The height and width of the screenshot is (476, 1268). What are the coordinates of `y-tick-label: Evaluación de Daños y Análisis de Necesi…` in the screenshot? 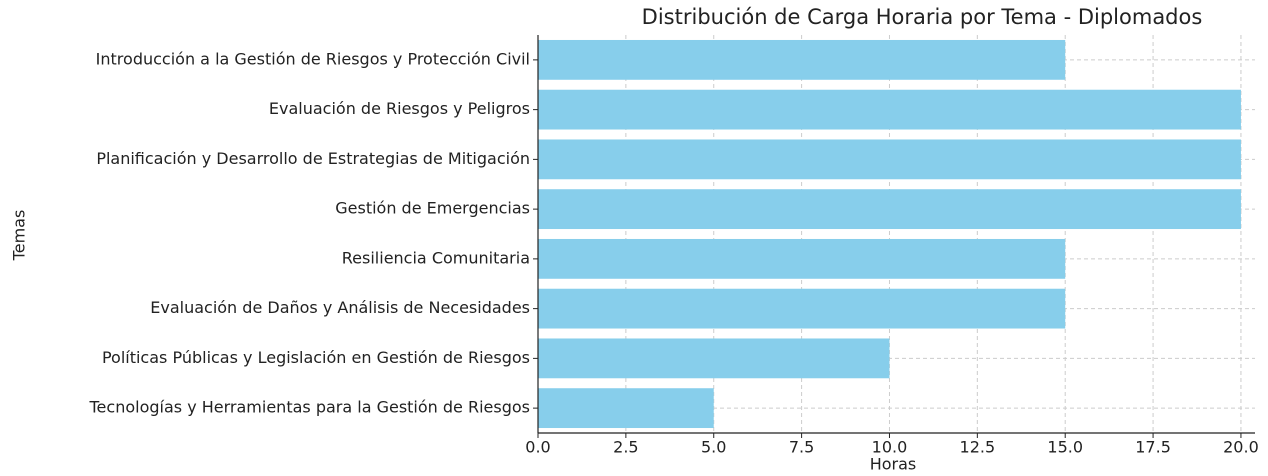 It's located at (340, 307).